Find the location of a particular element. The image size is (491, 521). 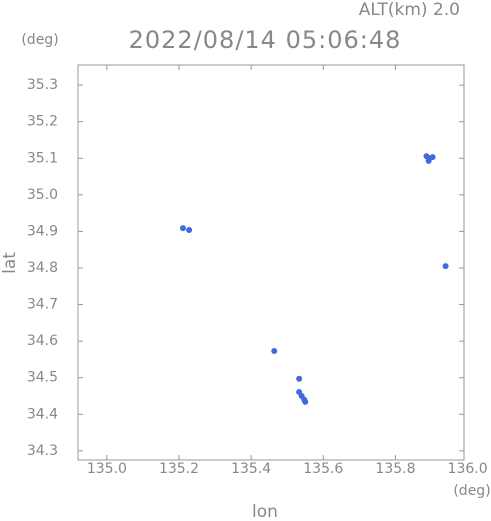

y-tick-label: 34.9 is located at coordinates (42, 231).